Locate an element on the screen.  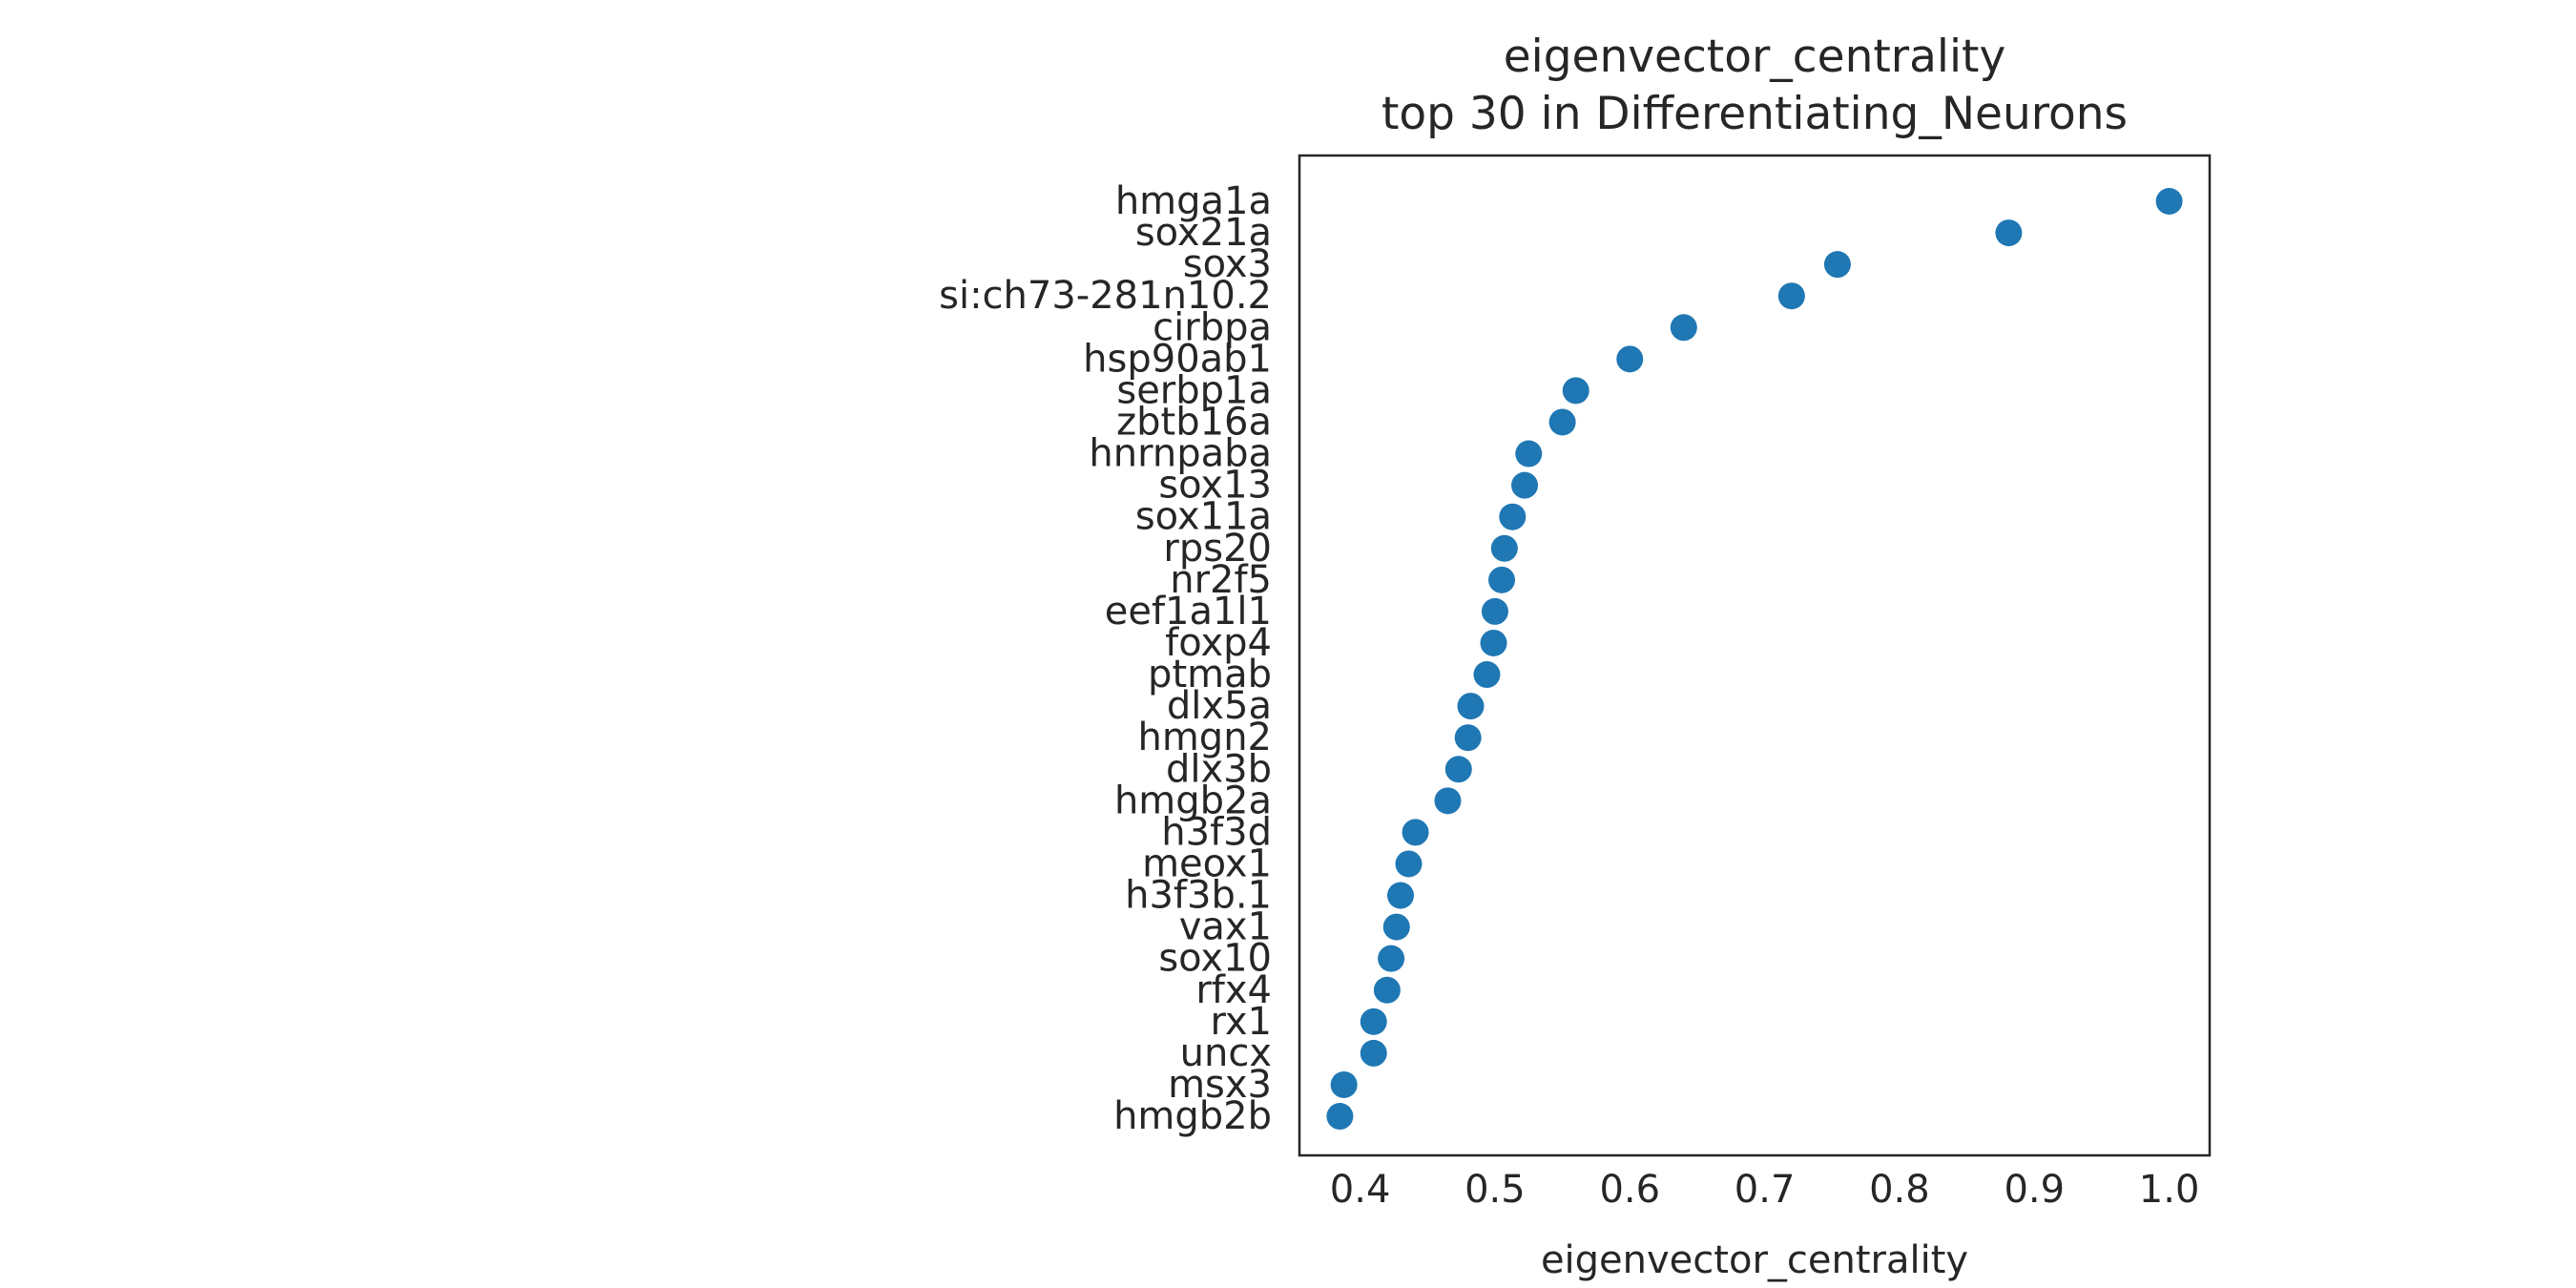
y-tick-label: si:ch73-281n10.2 is located at coordinates (1105, 296).